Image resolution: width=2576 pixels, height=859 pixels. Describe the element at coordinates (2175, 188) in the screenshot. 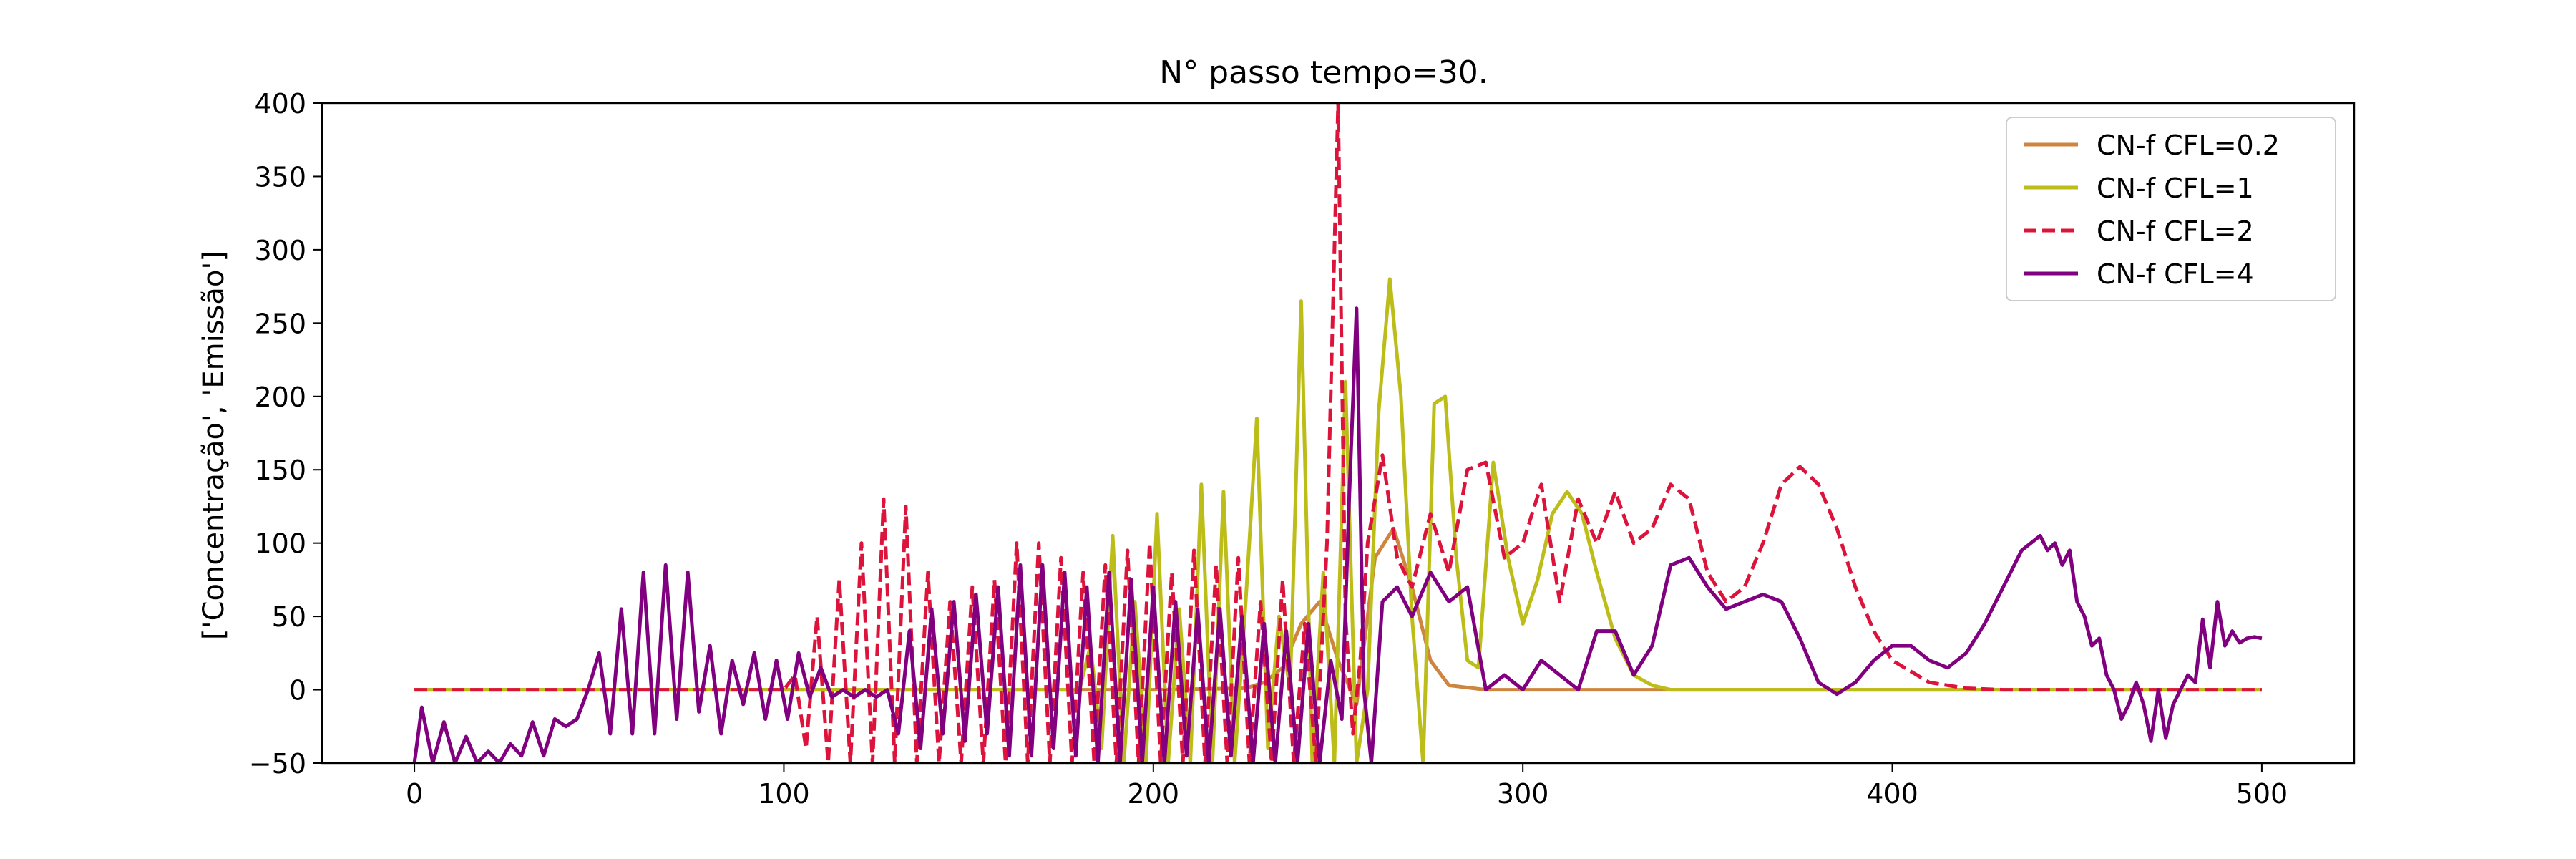

I see `legend-label-cn-f-cfl-1: CN-f CFL=1` at that location.